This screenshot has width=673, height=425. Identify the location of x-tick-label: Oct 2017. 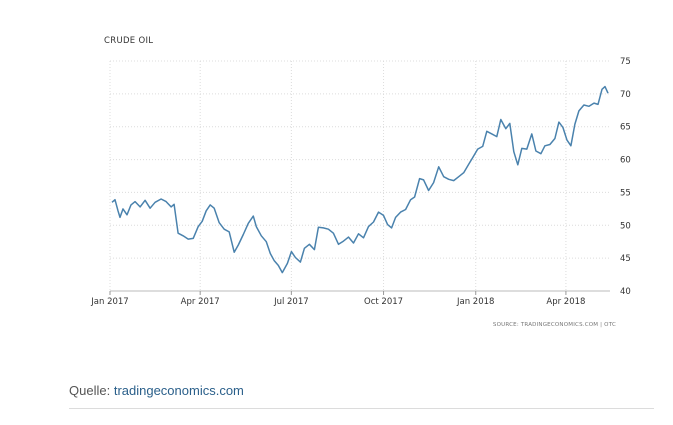
(383, 302).